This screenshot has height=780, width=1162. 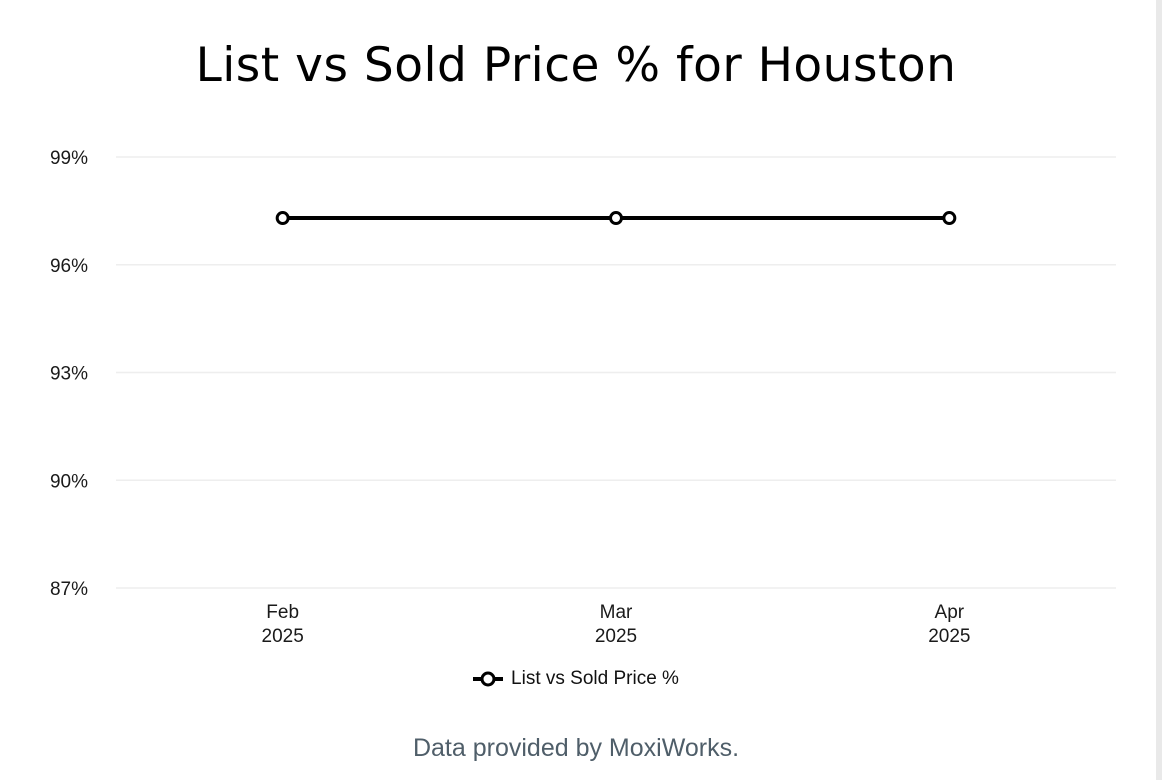 I want to click on chart-title: List vs Sold Price % for Houston, so click(x=576, y=65).